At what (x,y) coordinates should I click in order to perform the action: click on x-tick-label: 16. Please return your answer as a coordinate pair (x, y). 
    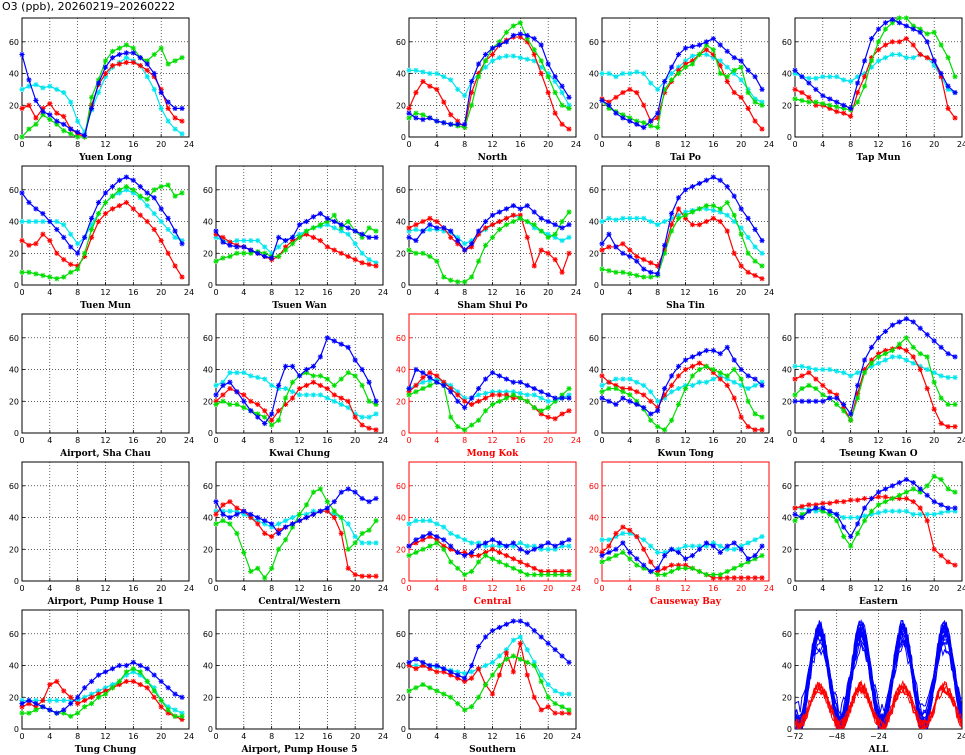
    Looking at the image, I should click on (327, 440).